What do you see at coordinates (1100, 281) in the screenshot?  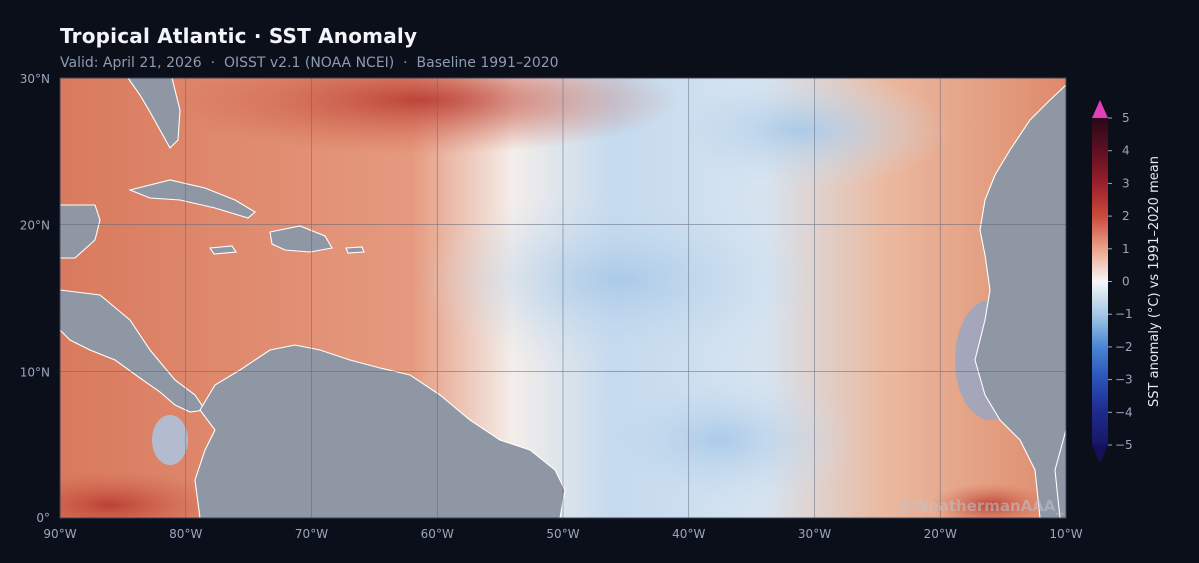 I see `colorbar-gradient` at bounding box center [1100, 281].